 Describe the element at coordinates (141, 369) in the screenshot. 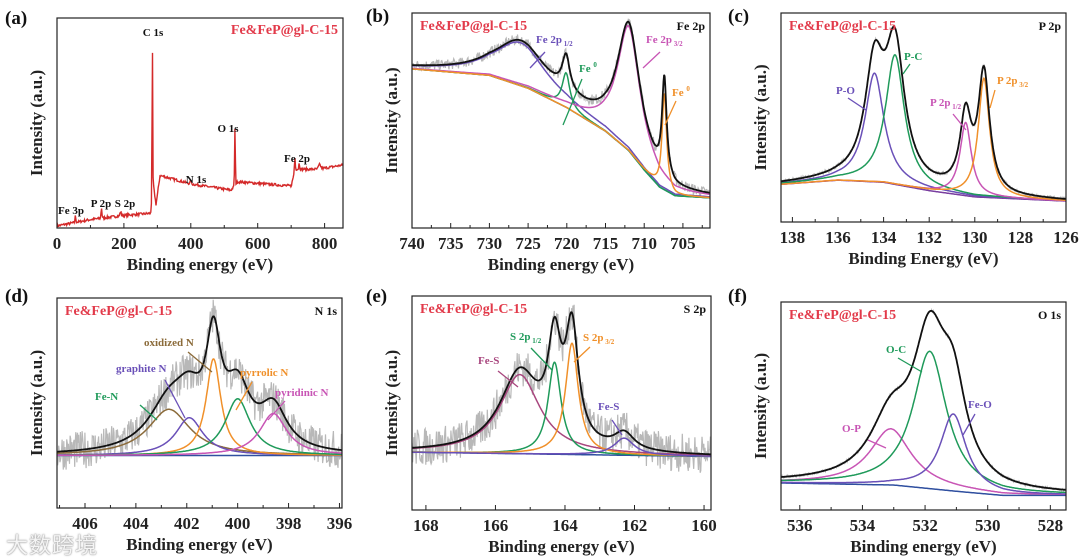

I see `peak-annotation: graphite N` at that location.